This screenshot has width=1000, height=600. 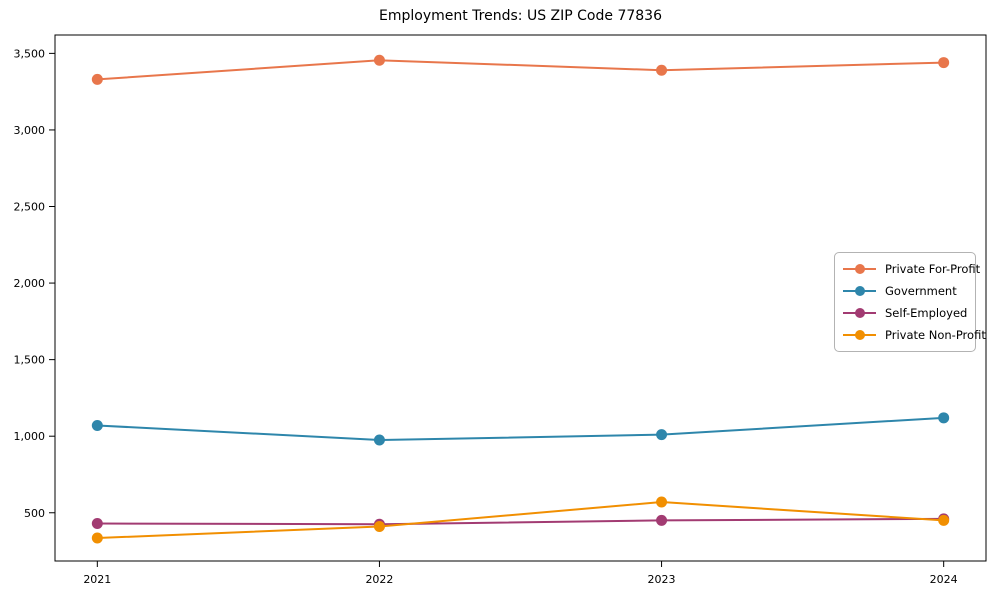 I want to click on y-tick-label: 2,000, so click(x=30, y=283).